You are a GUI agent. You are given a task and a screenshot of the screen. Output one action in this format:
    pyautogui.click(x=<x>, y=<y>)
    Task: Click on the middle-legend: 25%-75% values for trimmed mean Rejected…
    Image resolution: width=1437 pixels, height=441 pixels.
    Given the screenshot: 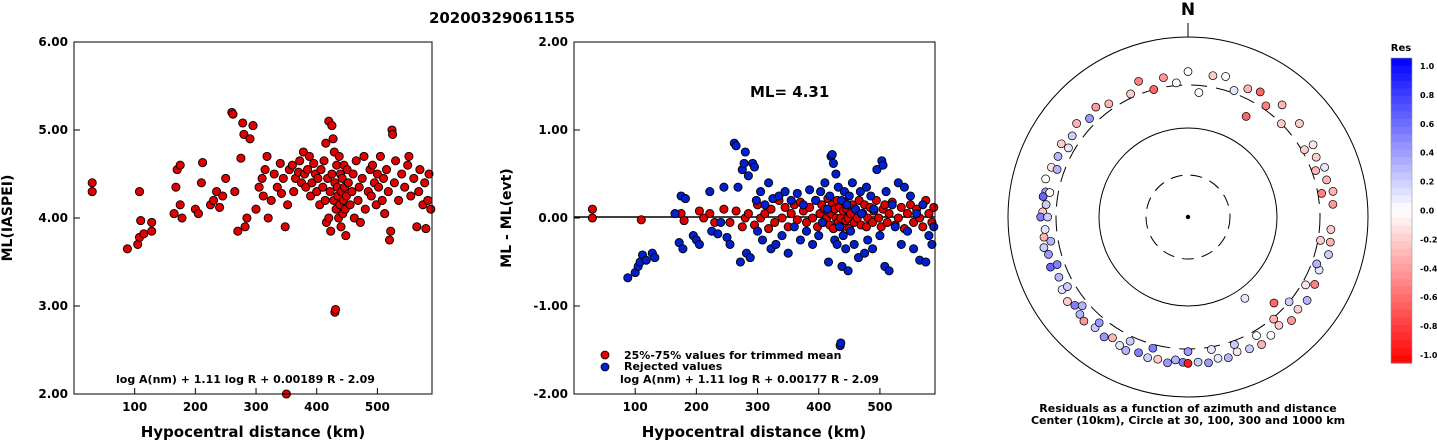 What is the action you would take?
    pyautogui.click(x=720, y=361)
    